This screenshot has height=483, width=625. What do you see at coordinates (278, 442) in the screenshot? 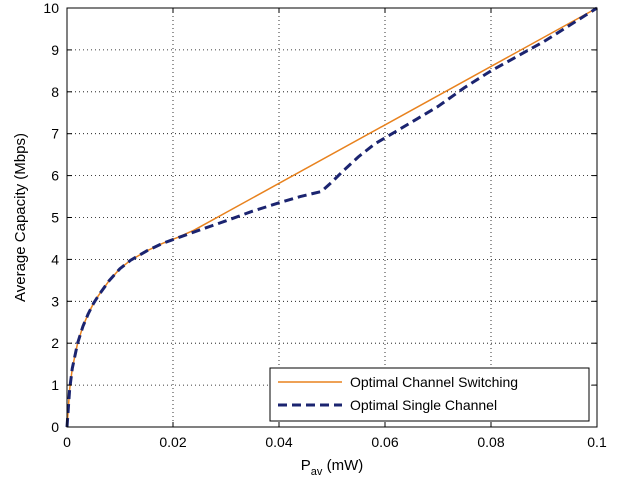
I see `x-tick-label: 0.04` at bounding box center [278, 442].